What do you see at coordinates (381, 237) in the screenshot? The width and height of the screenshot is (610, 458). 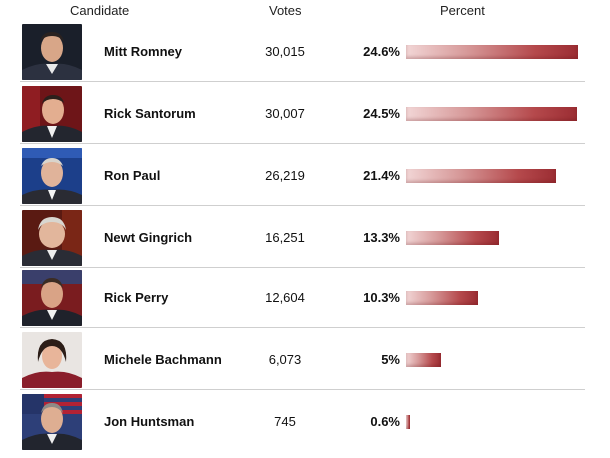 I see `vote-percent: 13.3%` at bounding box center [381, 237].